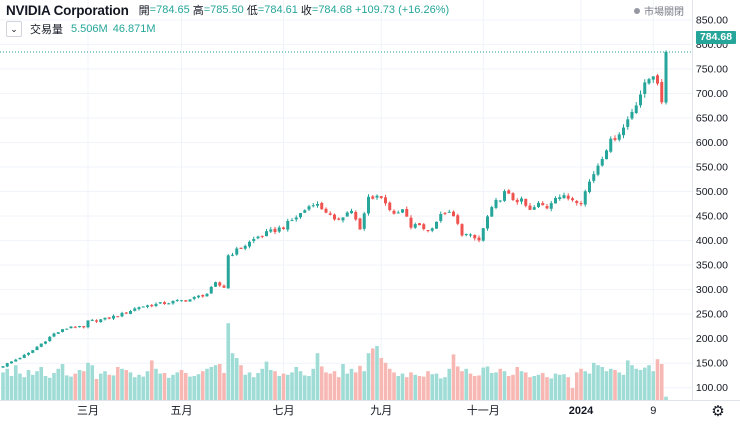 Image resolution: width=740 pixels, height=424 pixels. What do you see at coordinates (67, 10) in the screenshot?
I see `symbol-title: NVIDIA Corporation` at bounding box center [67, 10].